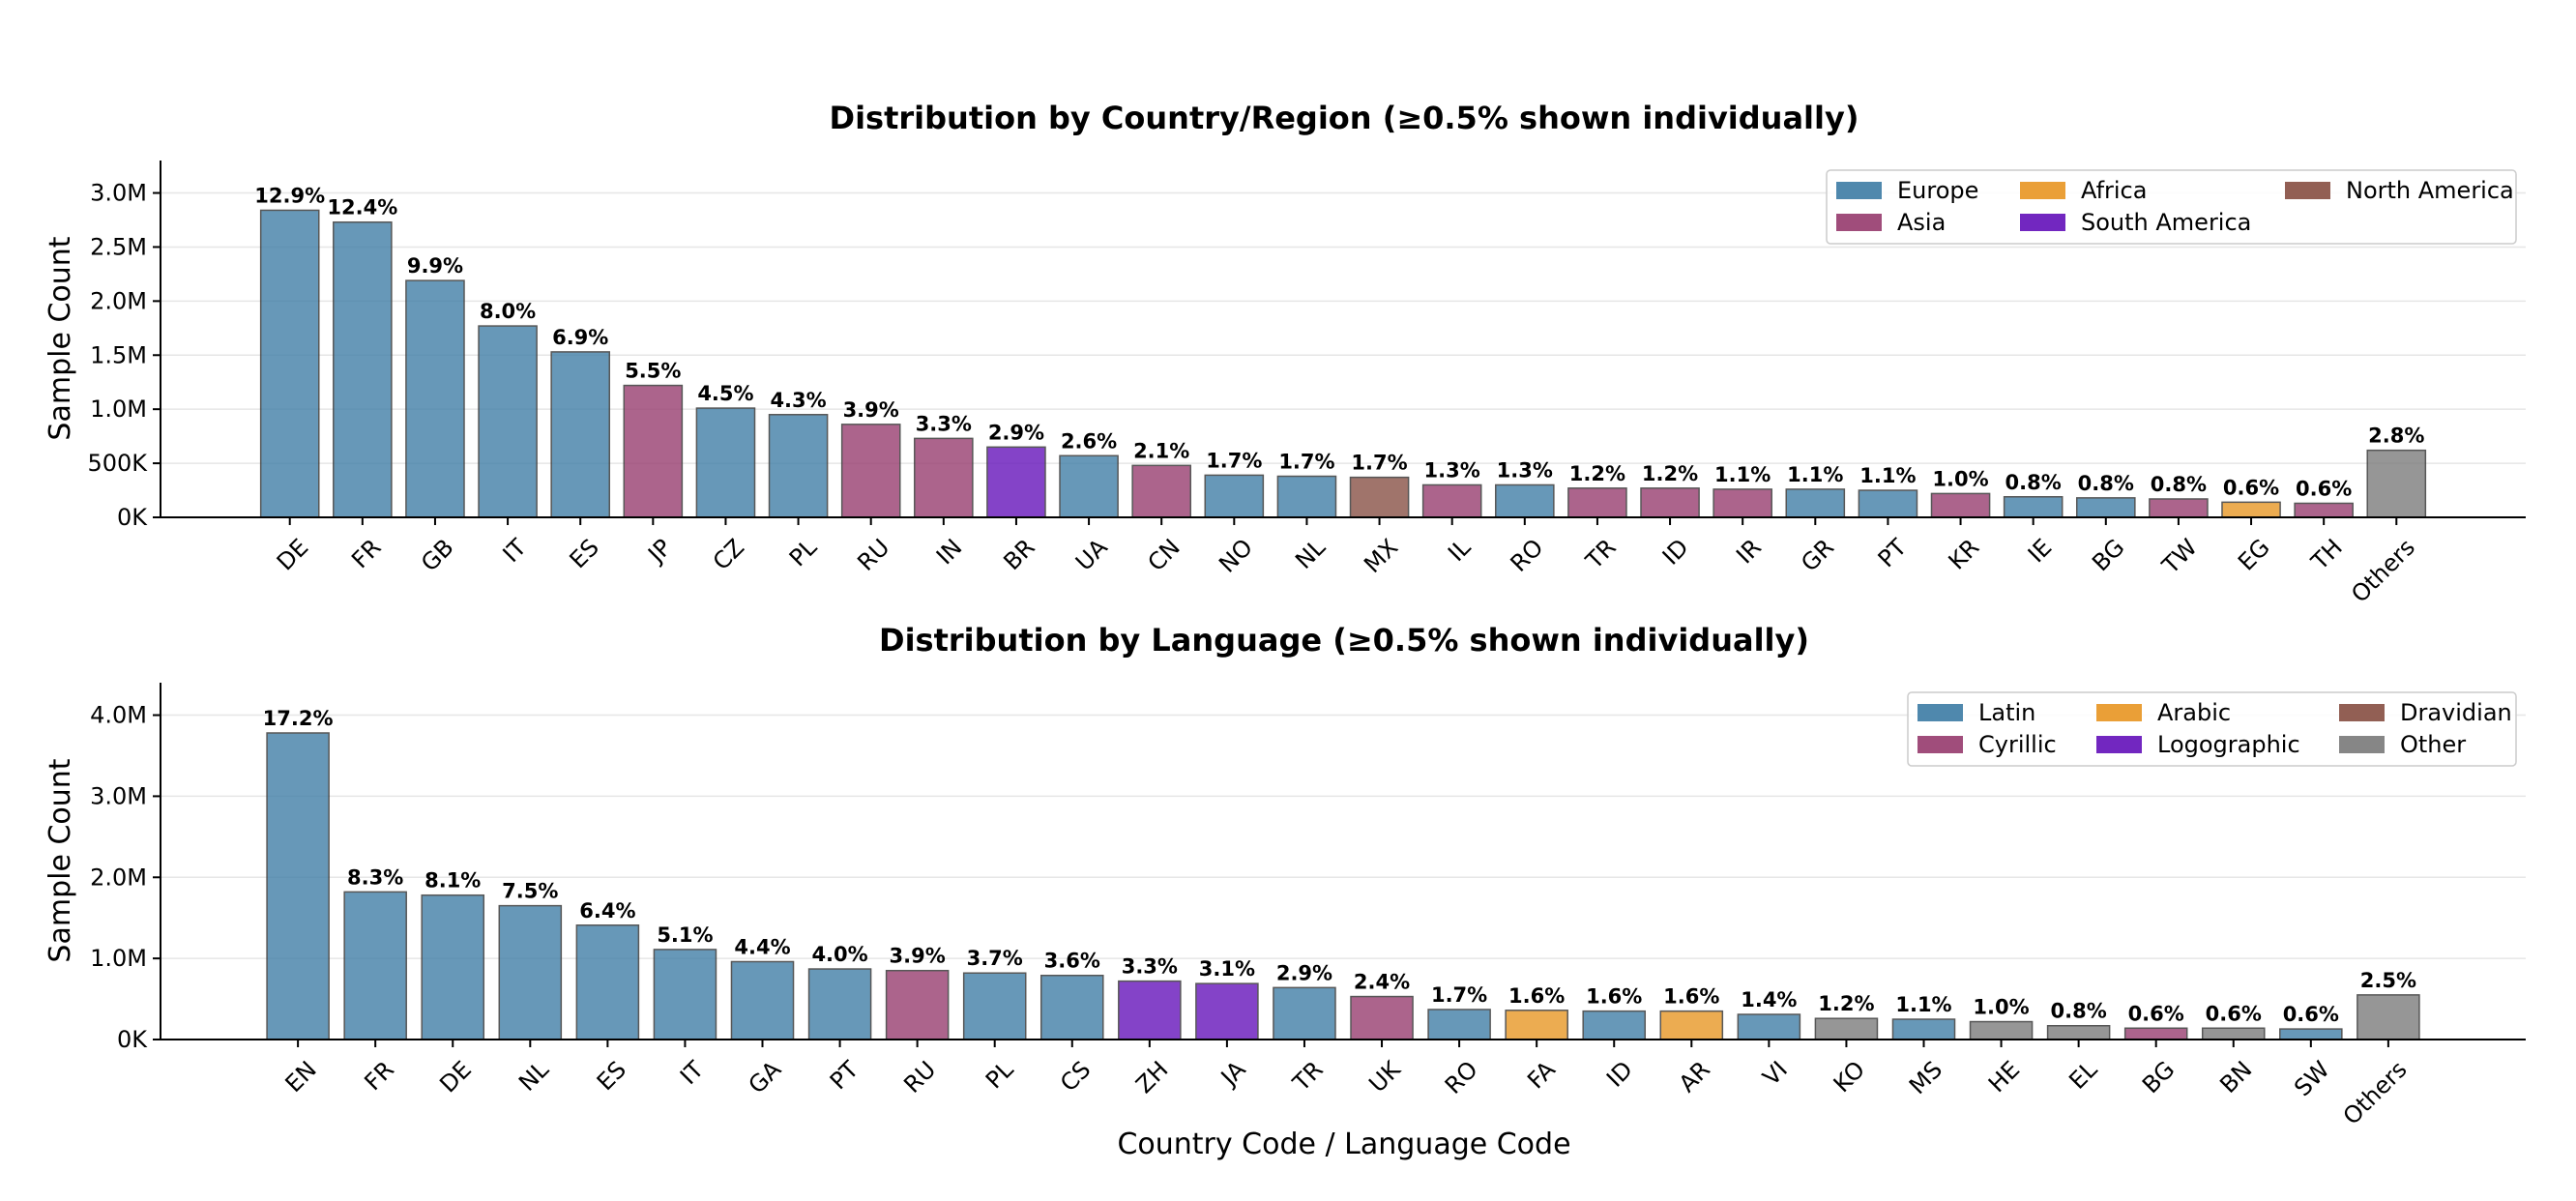 The width and height of the screenshot is (2576, 1201). Describe the element at coordinates (659, 551) in the screenshot. I see `country-xtick-label-jp: JP` at that location.